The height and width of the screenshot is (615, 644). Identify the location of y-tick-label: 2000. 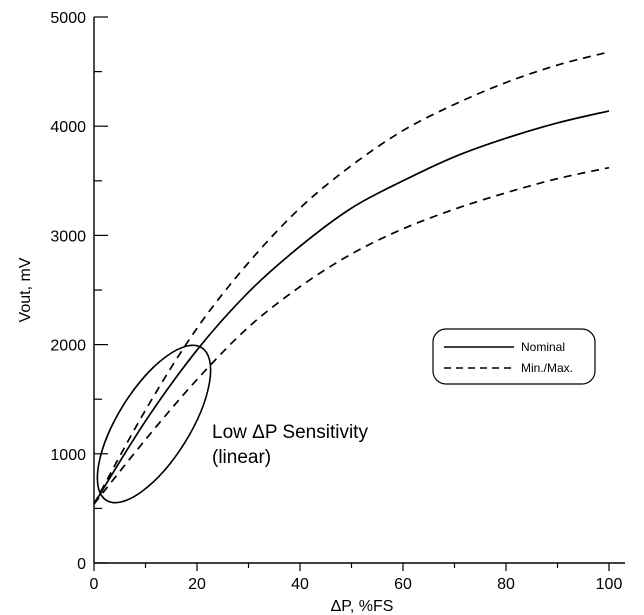
(68, 346).